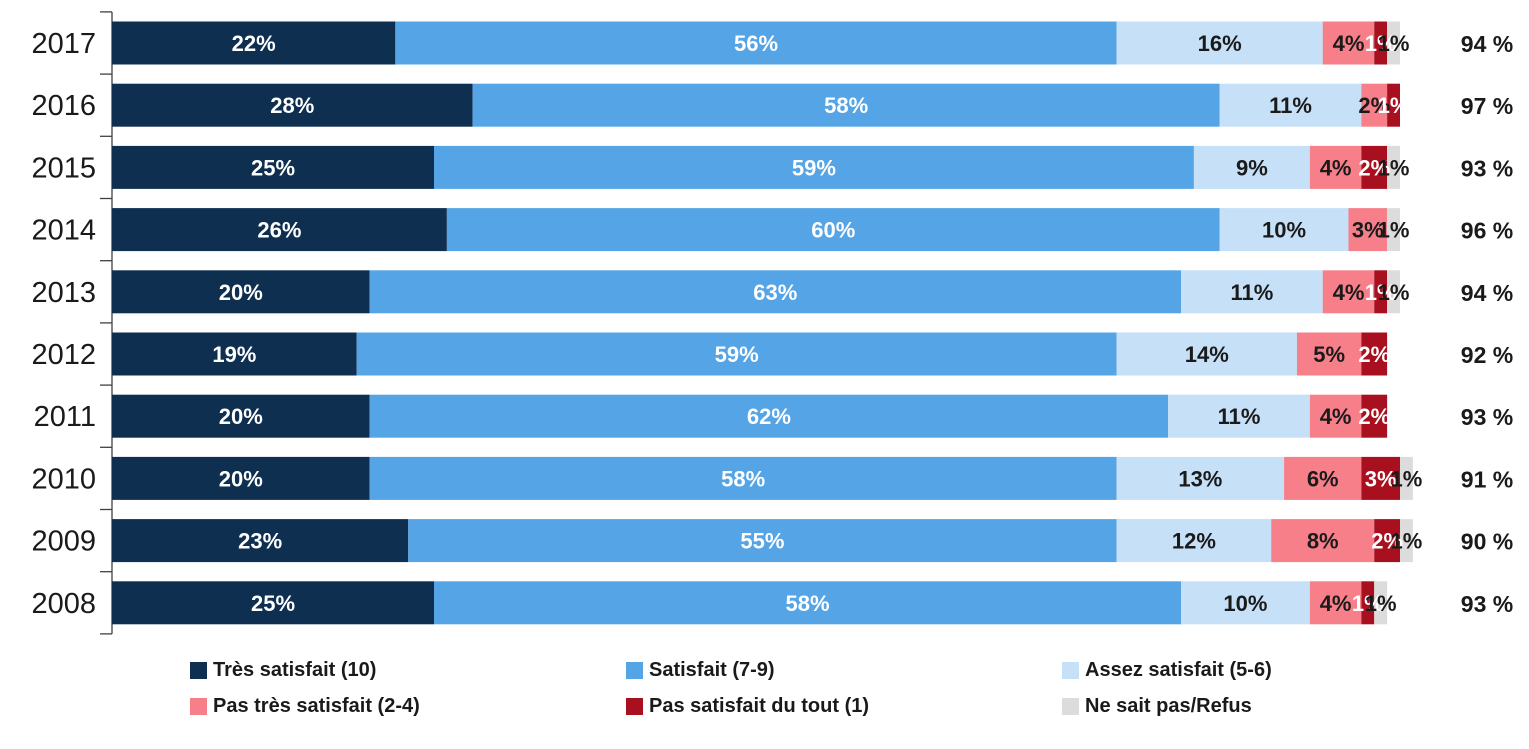 The image size is (1529, 749). What do you see at coordinates (1207, 354) in the screenshot?
I see `data-label: 14%` at bounding box center [1207, 354].